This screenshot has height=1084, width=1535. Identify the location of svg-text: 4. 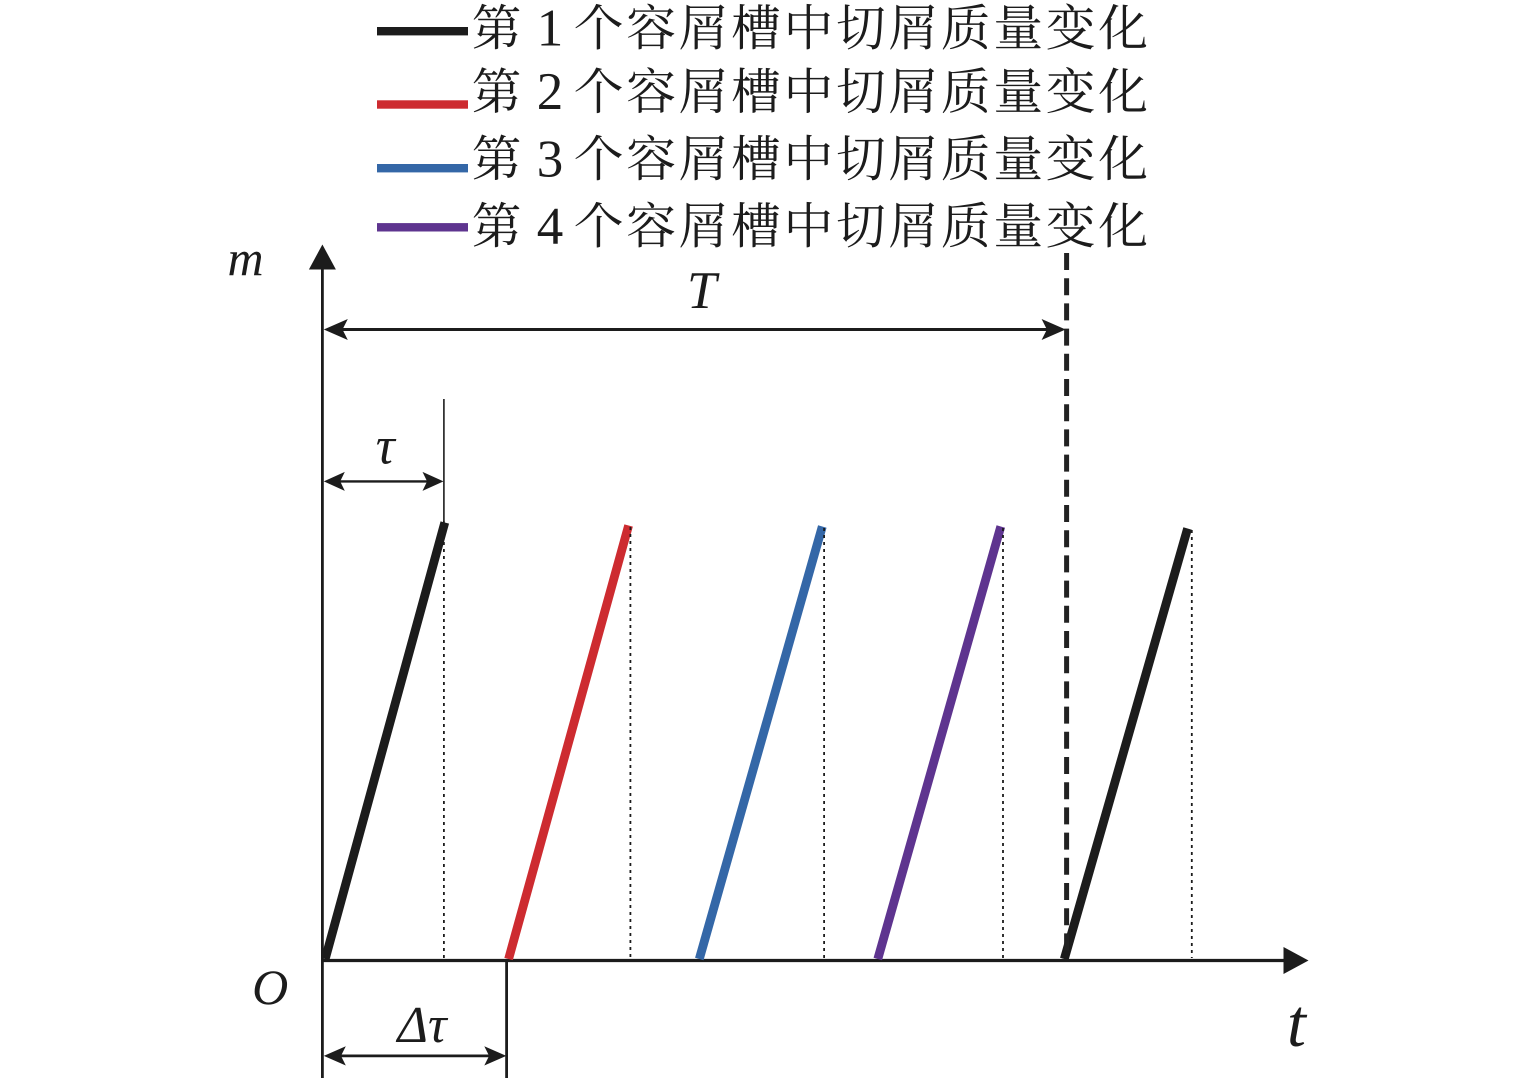
(550, 227).